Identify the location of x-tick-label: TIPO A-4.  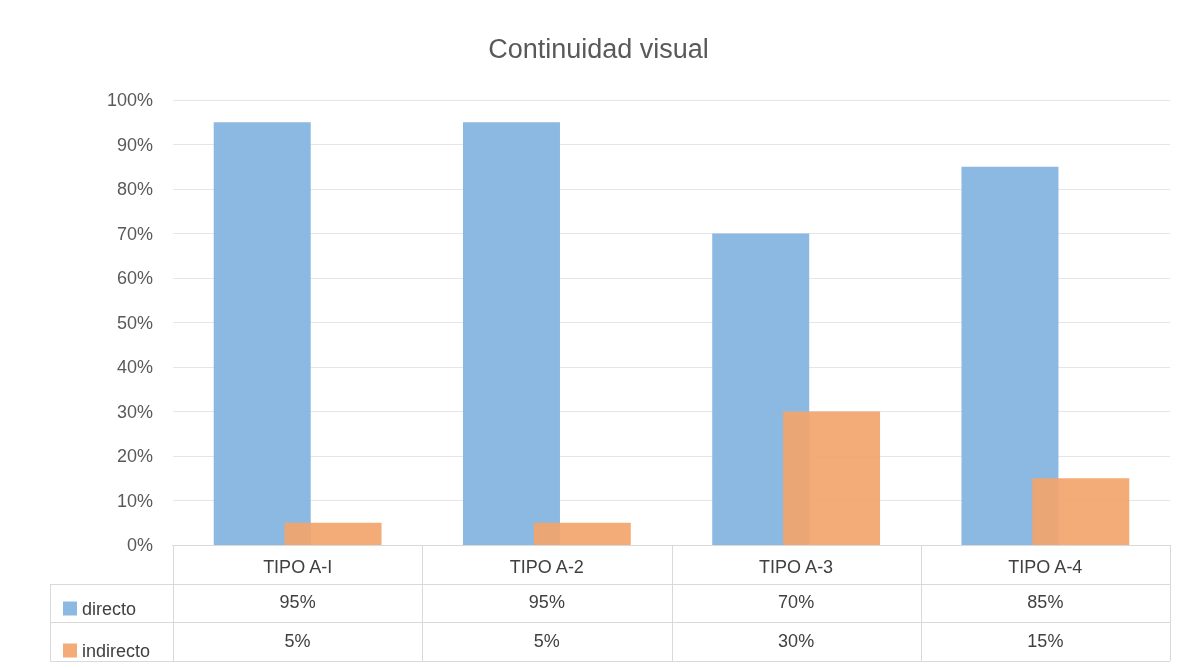
(1045, 567).